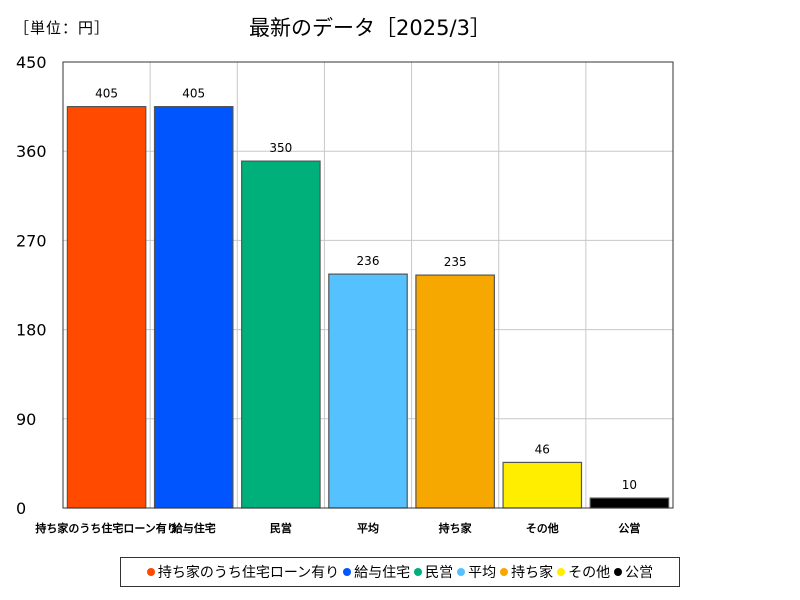 The height and width of the screenshot is (600, 800). I want to click on data-label: 350, so click(280, 148).